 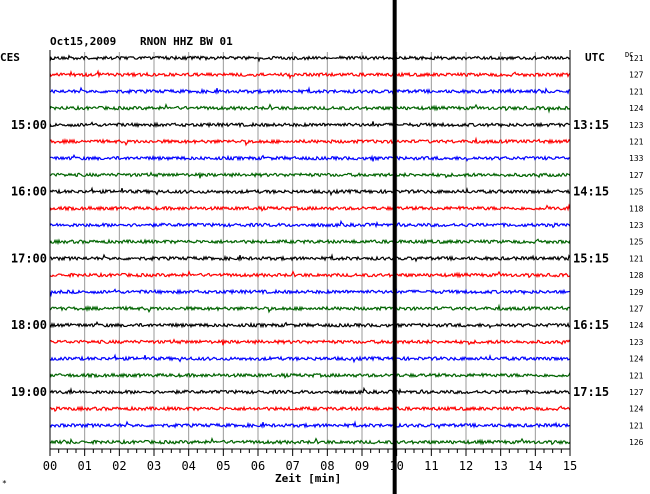 What do you see at coordinates (119, 466) in the screenshot?
I see `x-tick-label-02: 02` at bounding box center [119, 466].